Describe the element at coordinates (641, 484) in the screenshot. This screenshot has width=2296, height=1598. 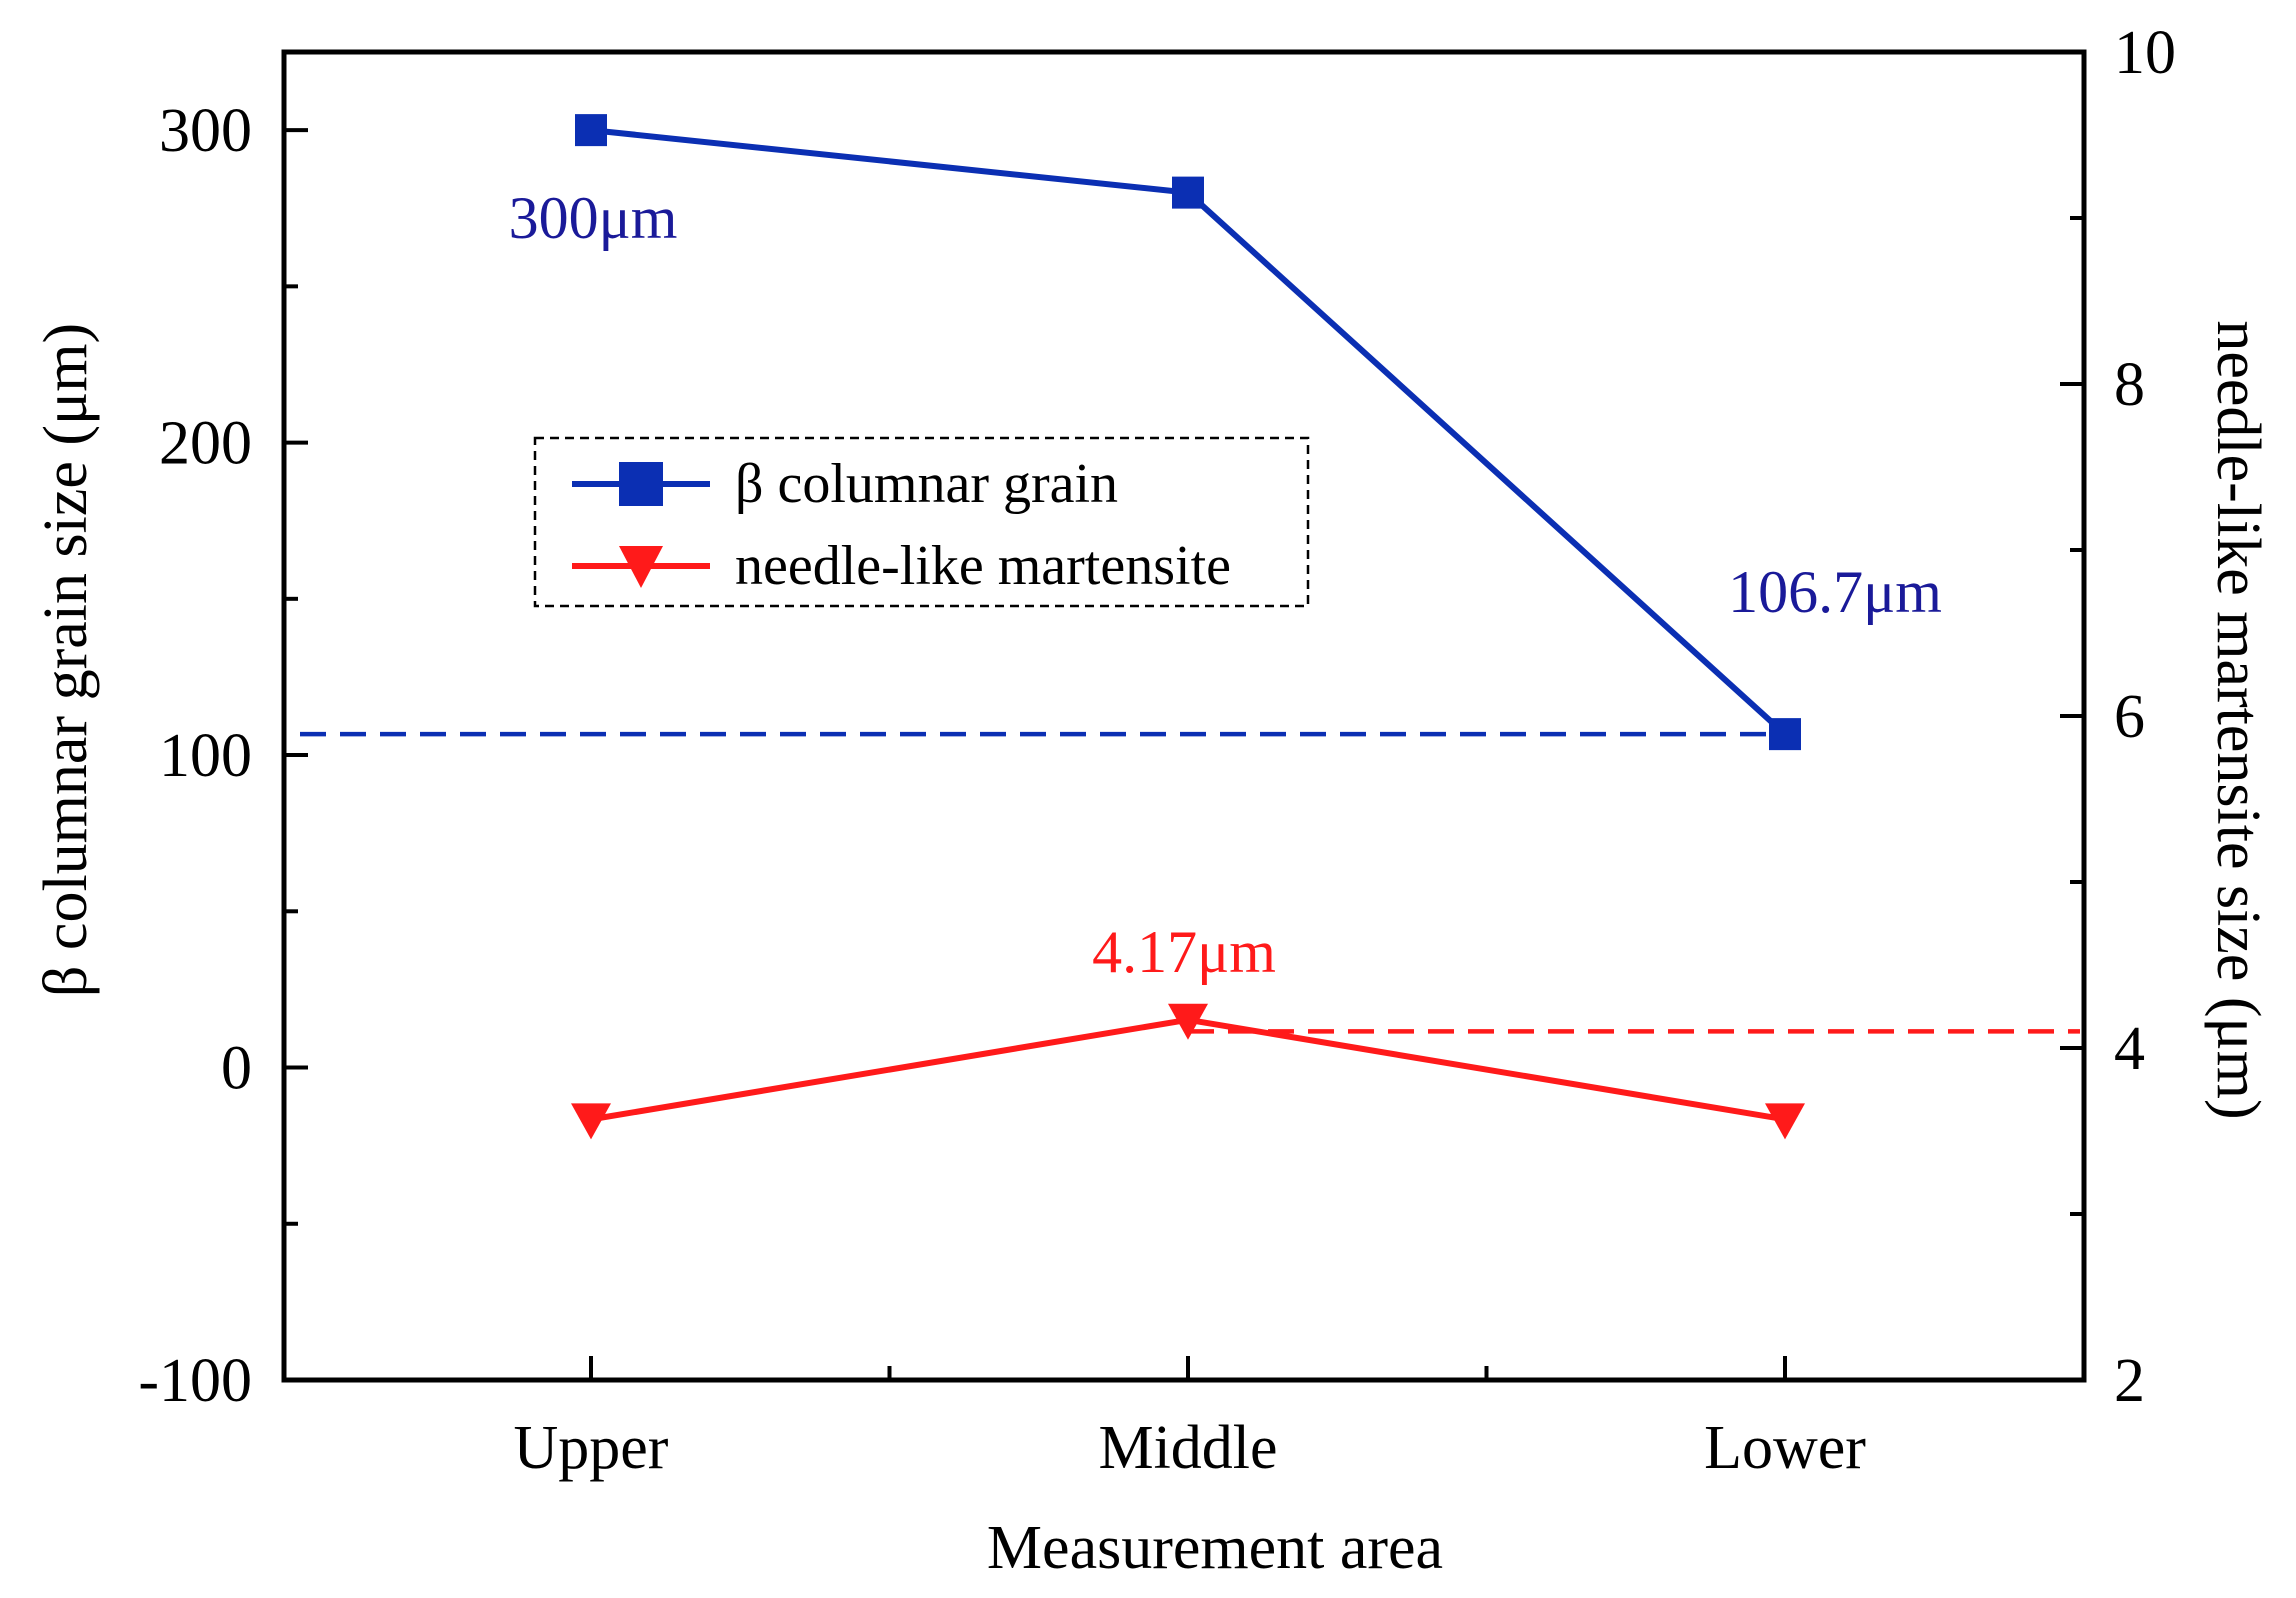
I see `legend-marker-grain` at that location.